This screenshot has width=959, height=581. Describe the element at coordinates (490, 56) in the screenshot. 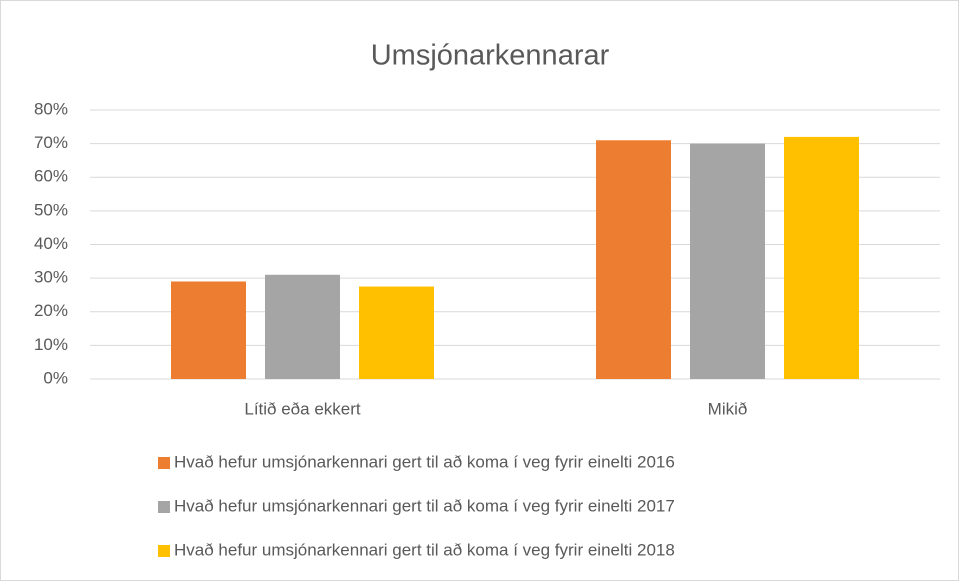

I see `chart-title: Umsjónarkennarar` at that location.